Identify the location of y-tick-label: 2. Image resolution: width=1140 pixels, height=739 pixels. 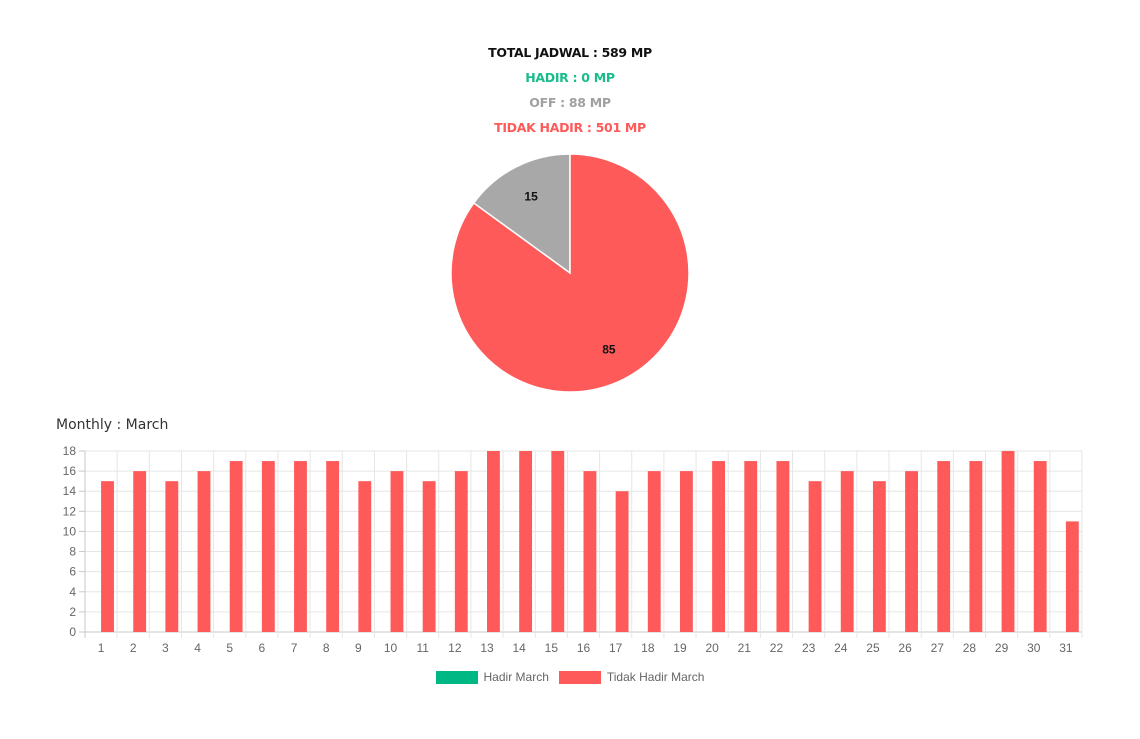
(72, 612).